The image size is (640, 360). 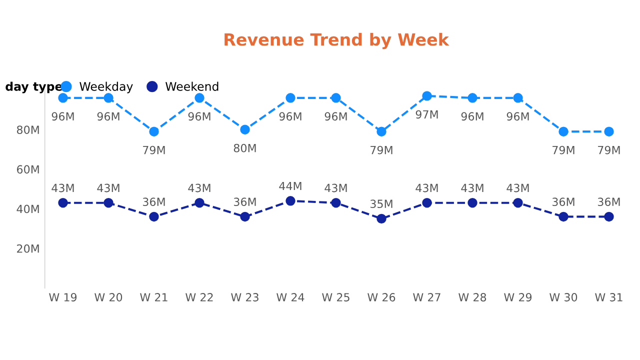 I want to click on x-tick-label: W 19, so click(x=63, y=297).